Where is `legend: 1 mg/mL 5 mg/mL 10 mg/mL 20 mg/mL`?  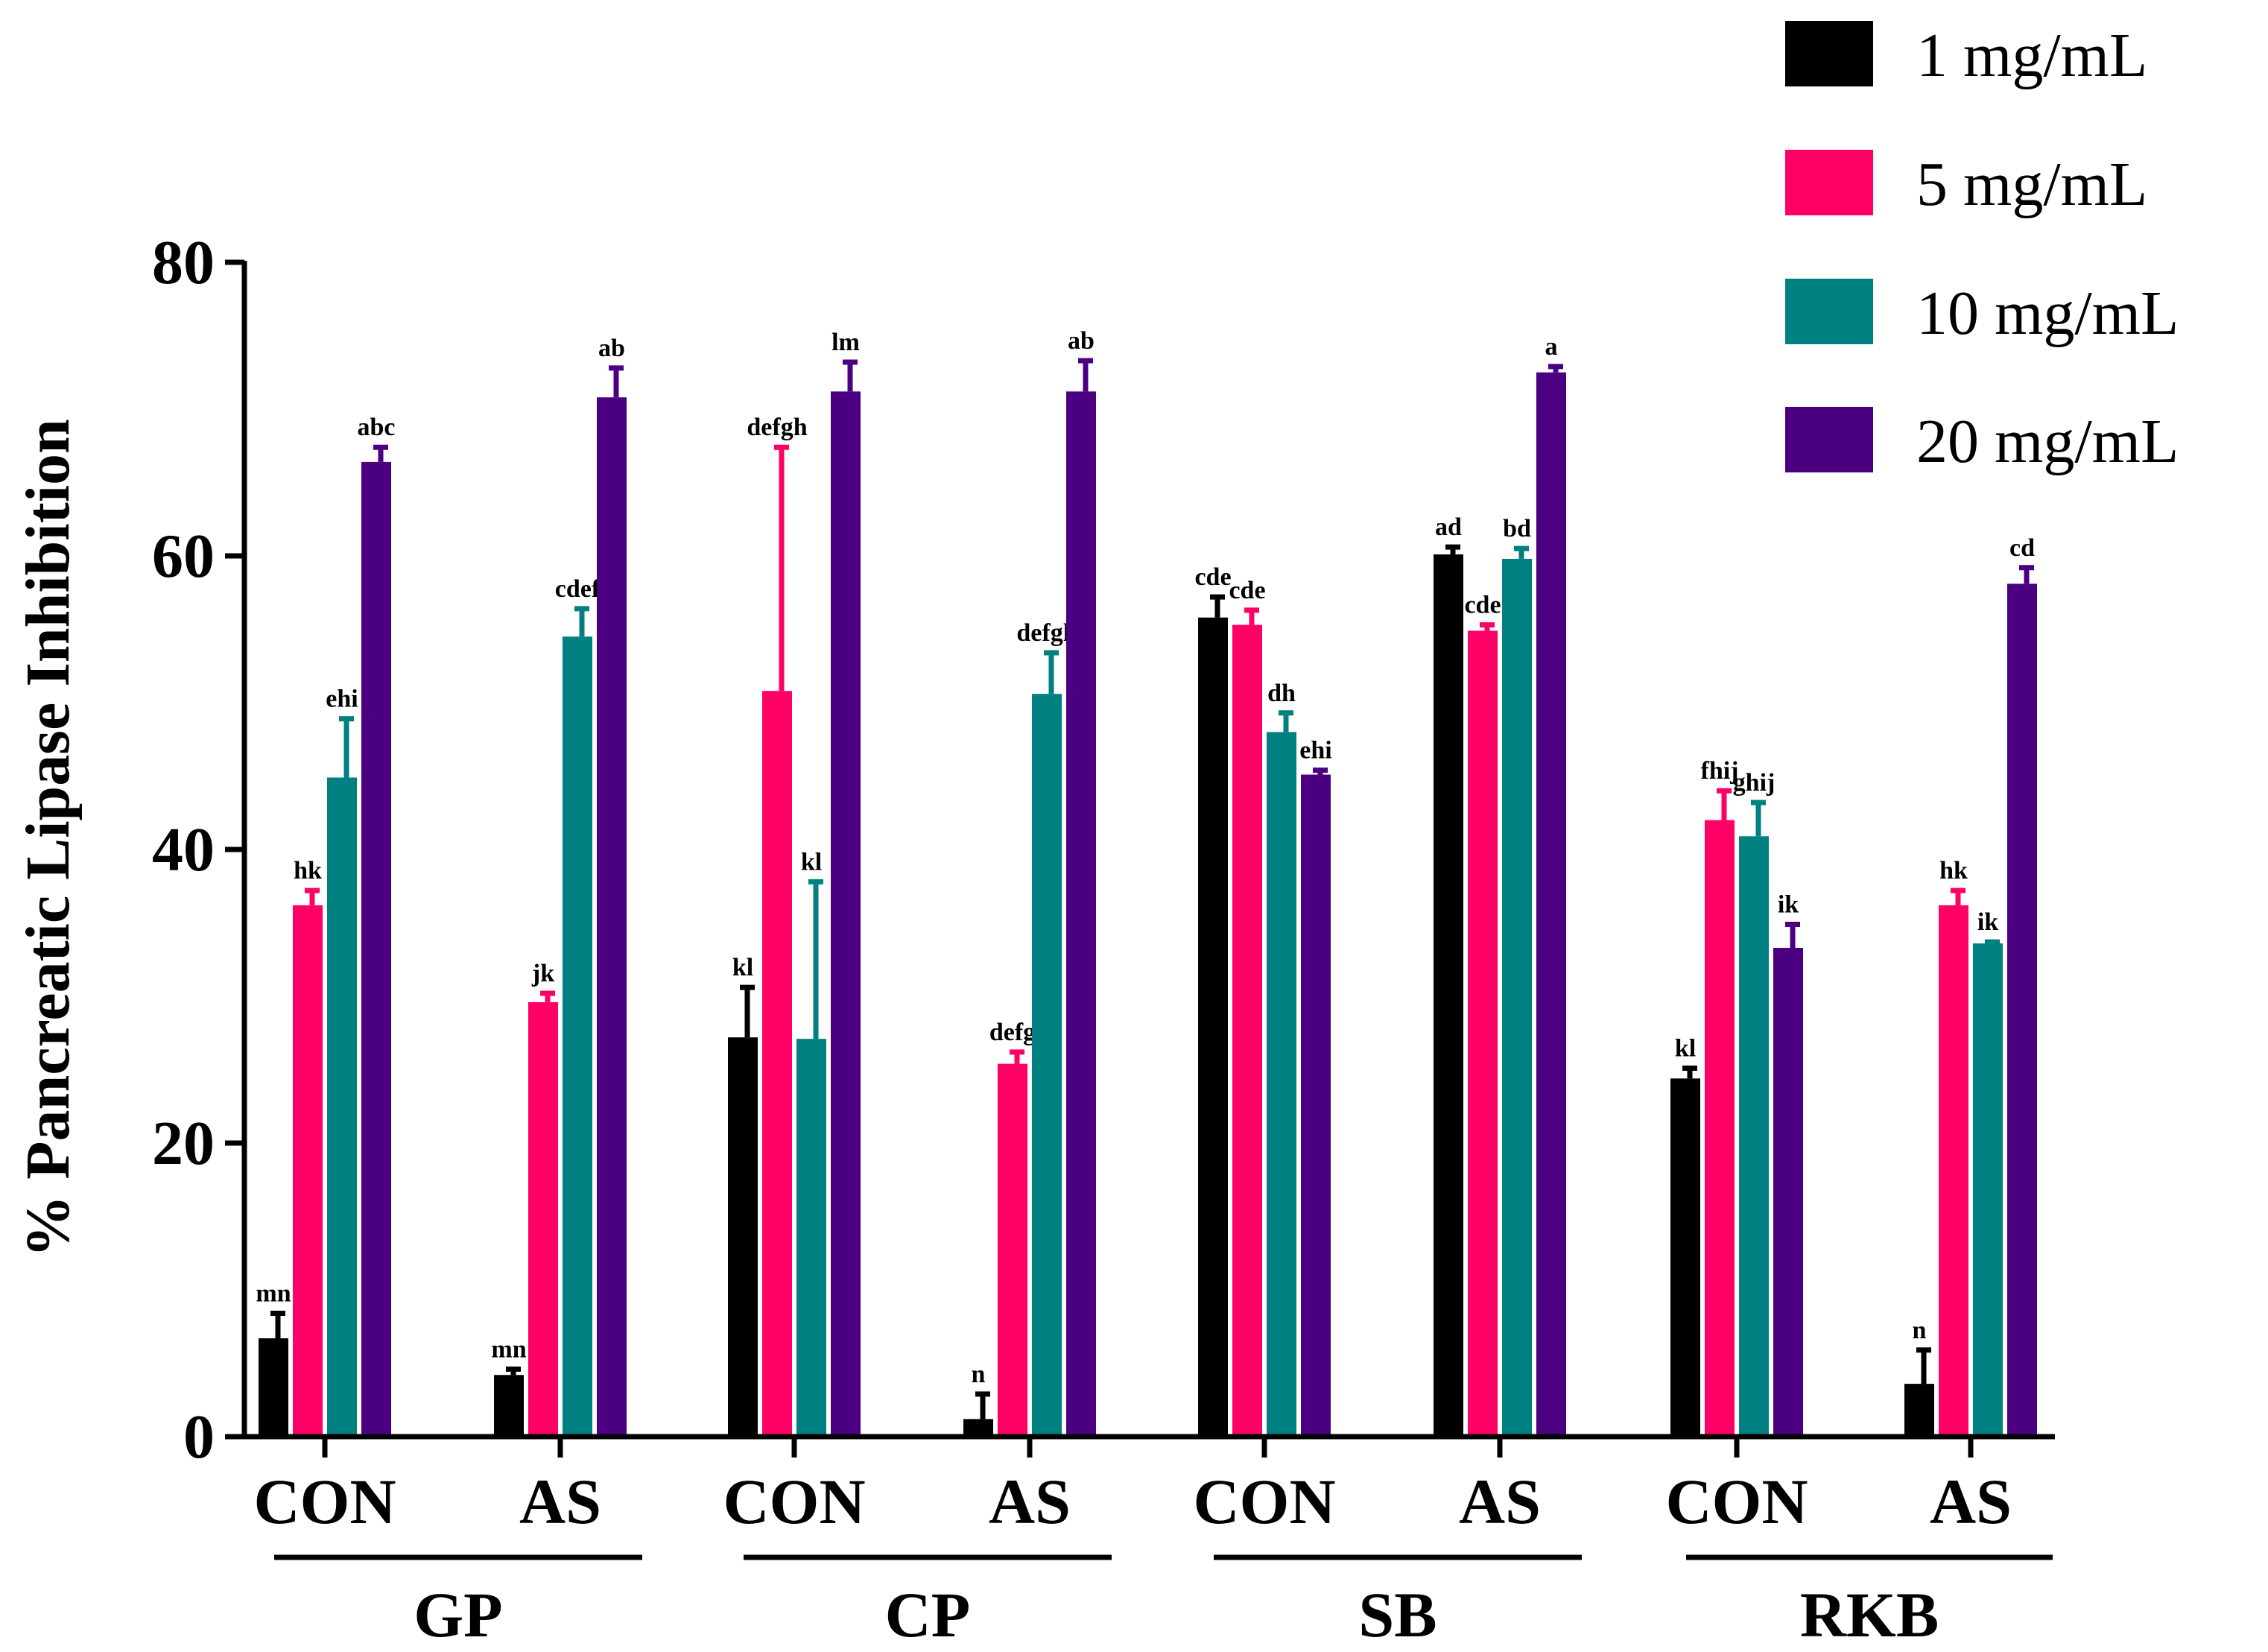
legend: 1 mg/mL 5 mg/mL 10 mg/mL 20 mg/mL is located at coordinates (1982, 248).